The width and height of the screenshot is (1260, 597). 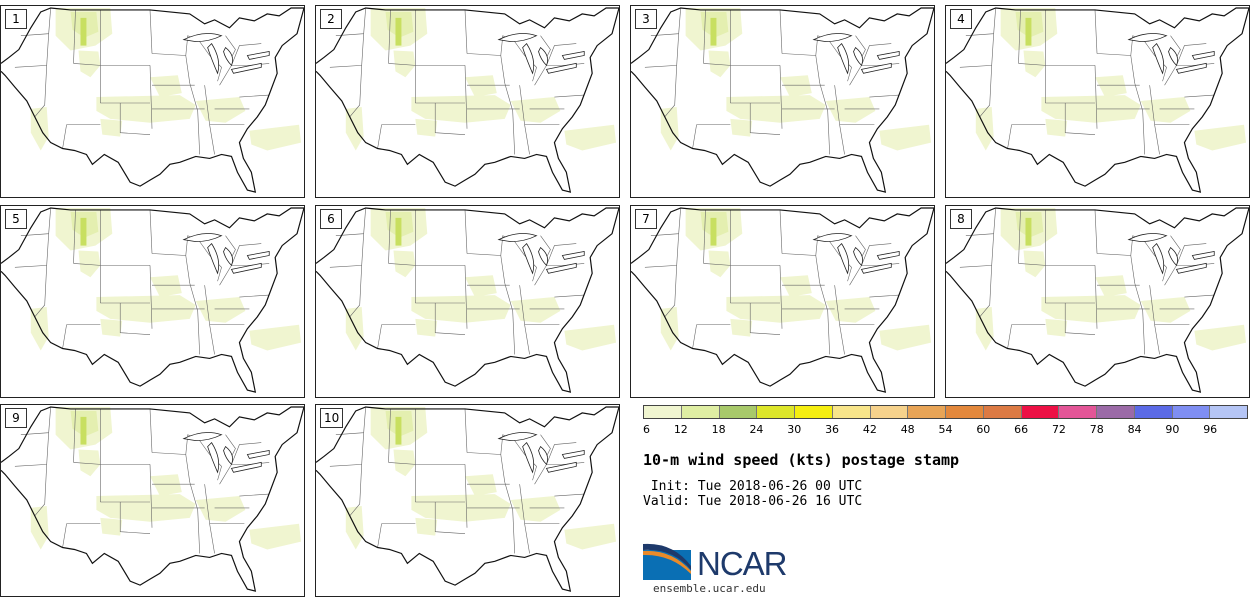 I want to click on colorbar-tick: 90, so click(x=1172, y=429).